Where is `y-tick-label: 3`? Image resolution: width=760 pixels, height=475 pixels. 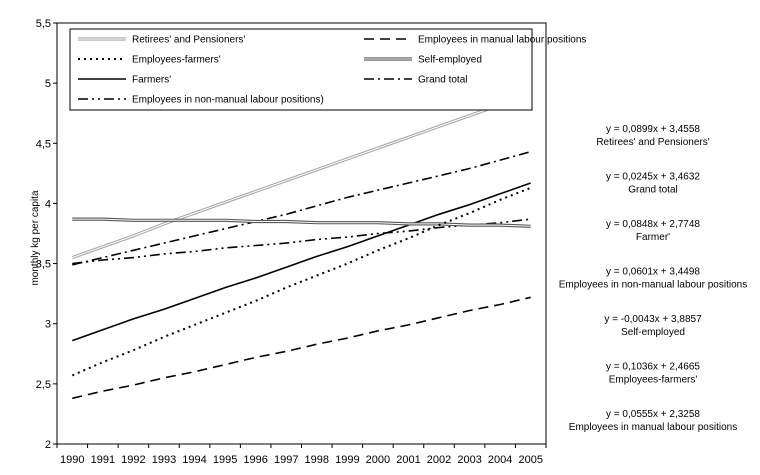
y-tick-label: 3 is located at coordinates (48, 325).